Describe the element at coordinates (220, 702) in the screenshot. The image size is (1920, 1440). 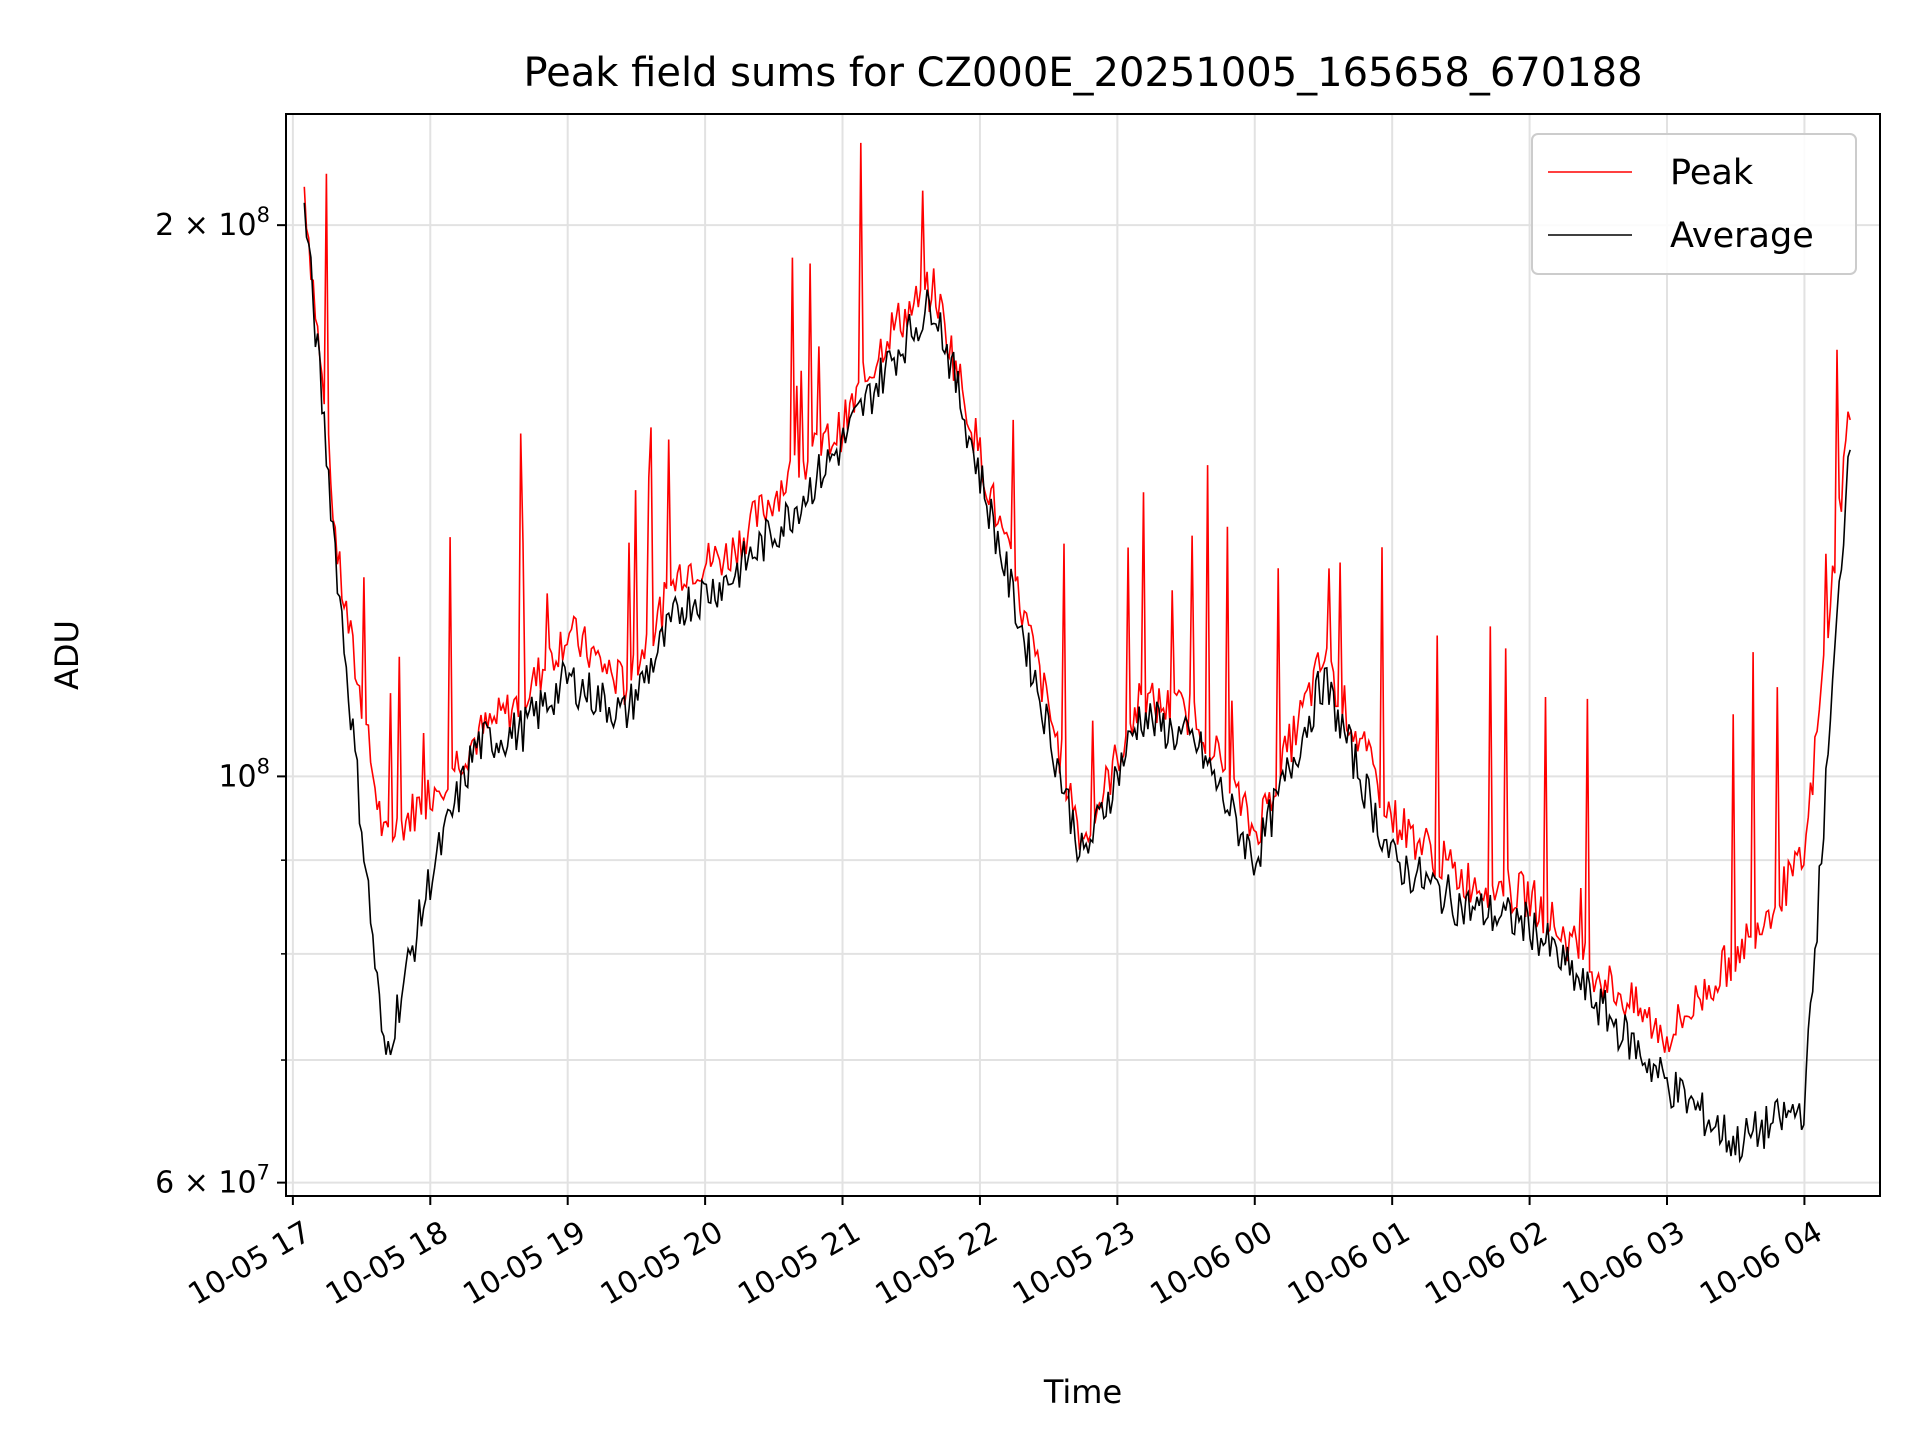
I see `y-axis: 6 × 107 108 2 × 108` at that location.